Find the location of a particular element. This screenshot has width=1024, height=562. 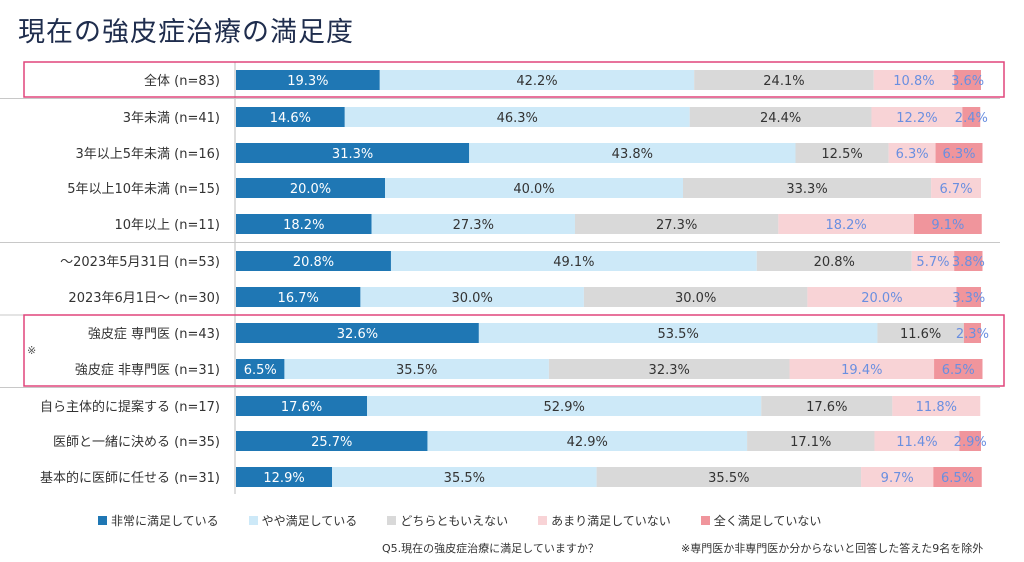

data-label: 14.6% is located at coordinates (290, 118).